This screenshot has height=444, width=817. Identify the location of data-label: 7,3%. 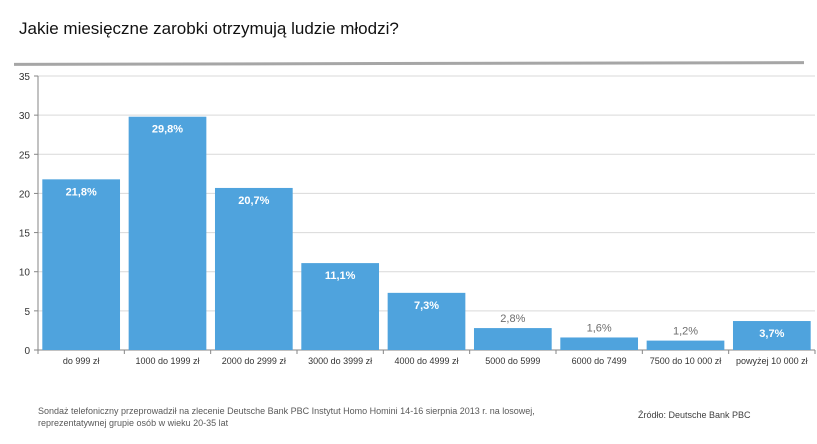
(426, 306).